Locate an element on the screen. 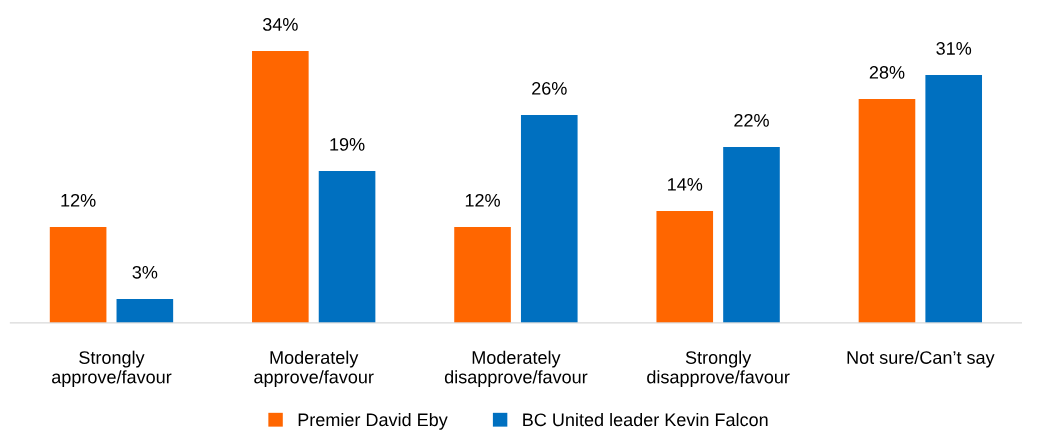  data-label: 3% is located at coordinates (145, 272).